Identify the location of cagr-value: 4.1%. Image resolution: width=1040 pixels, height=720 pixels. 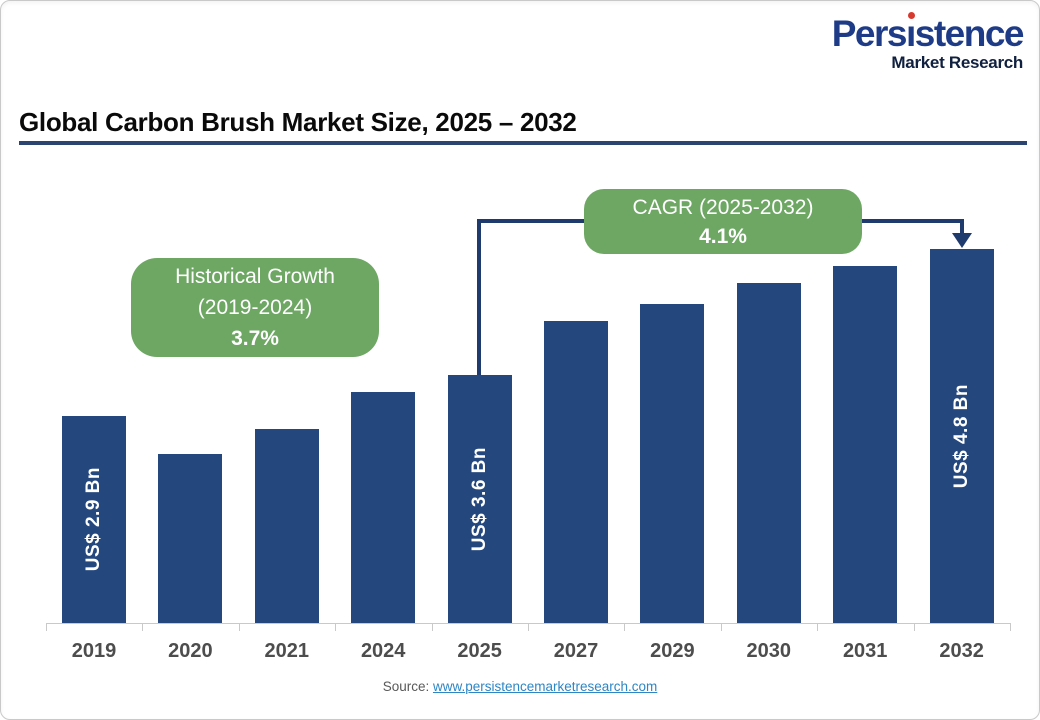
(723, 236).